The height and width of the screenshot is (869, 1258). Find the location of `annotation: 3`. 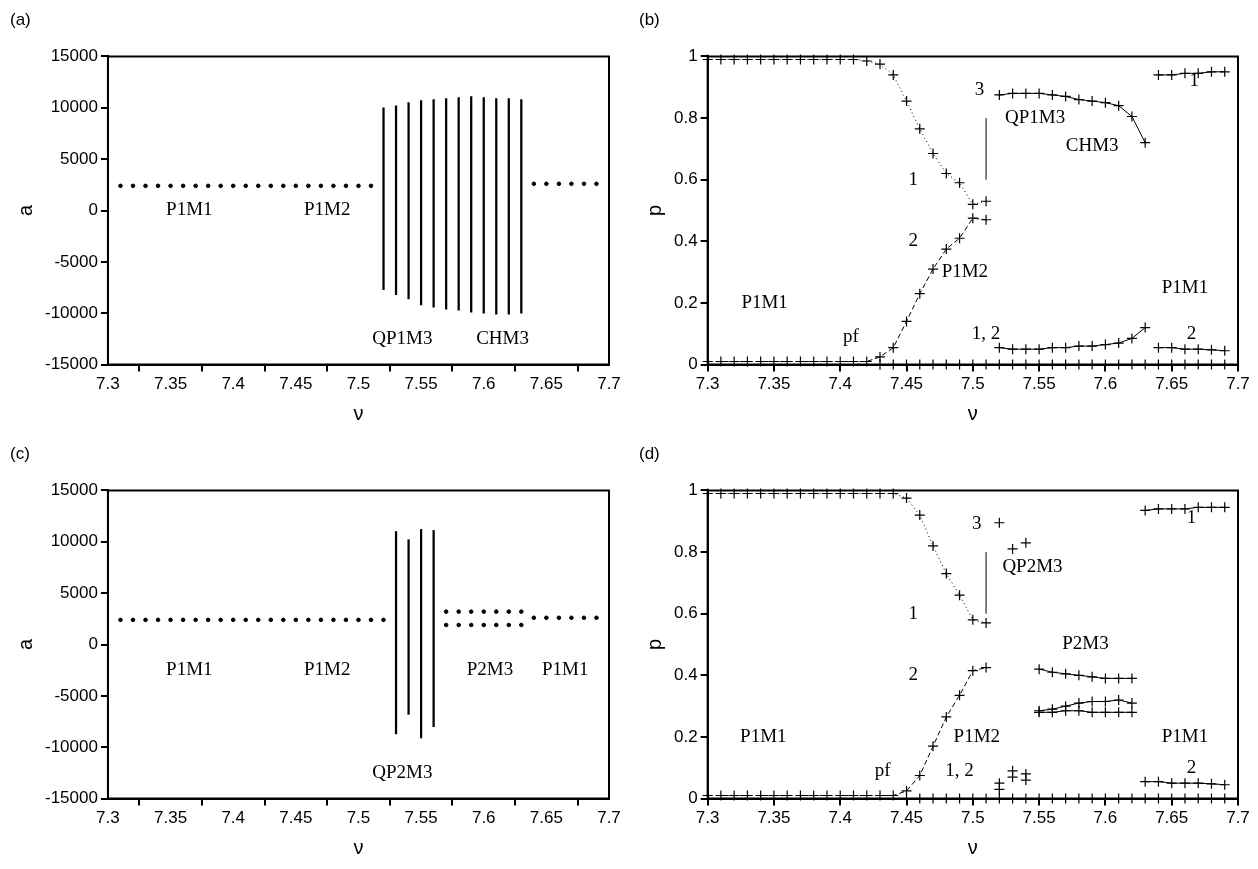

annotation: 3 is located at coordinates (979, 89).